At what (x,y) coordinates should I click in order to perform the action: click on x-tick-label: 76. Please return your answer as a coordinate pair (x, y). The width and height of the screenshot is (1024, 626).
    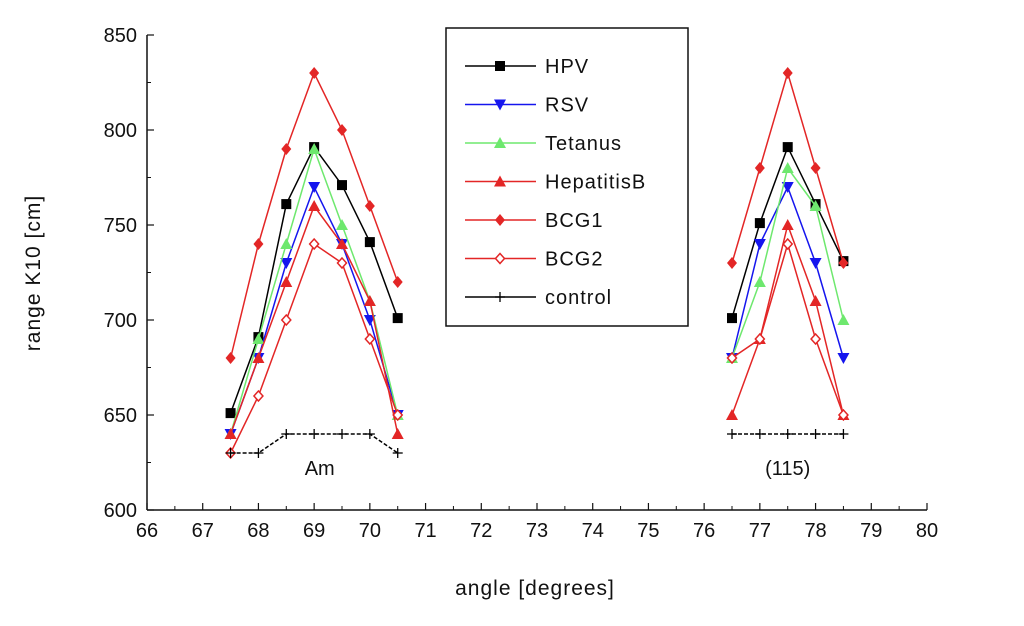
    Looking at the image, I should click on (704, 531).